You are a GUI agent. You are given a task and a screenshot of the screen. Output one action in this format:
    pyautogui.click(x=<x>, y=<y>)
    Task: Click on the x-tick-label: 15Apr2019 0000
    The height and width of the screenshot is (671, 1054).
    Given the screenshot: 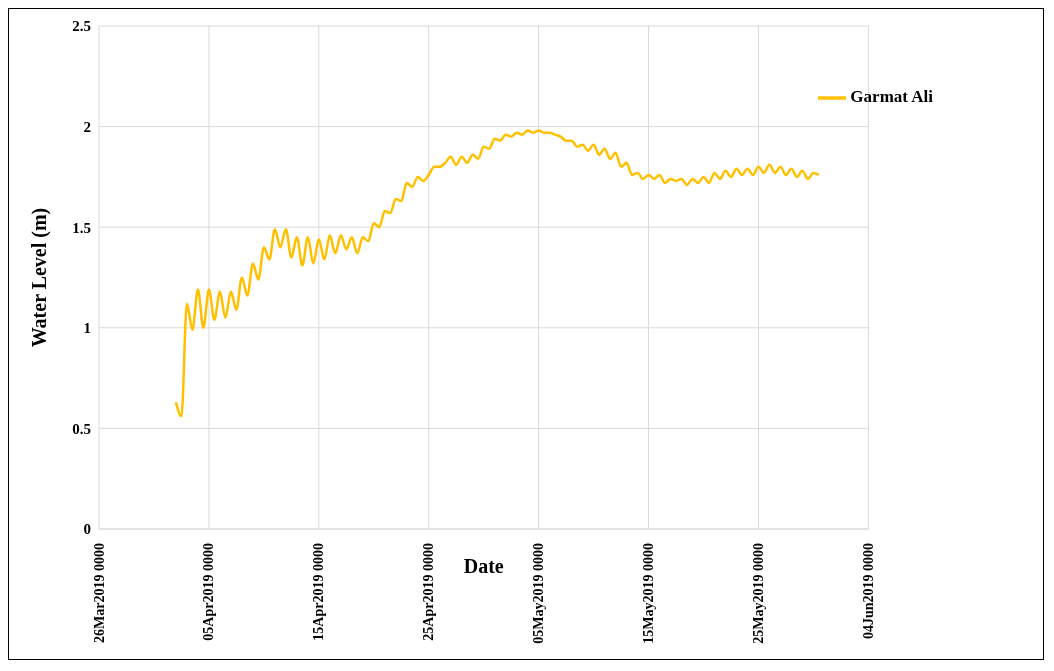 What is the action you would take?
    pyautogui.click(x=319, y=592)
    